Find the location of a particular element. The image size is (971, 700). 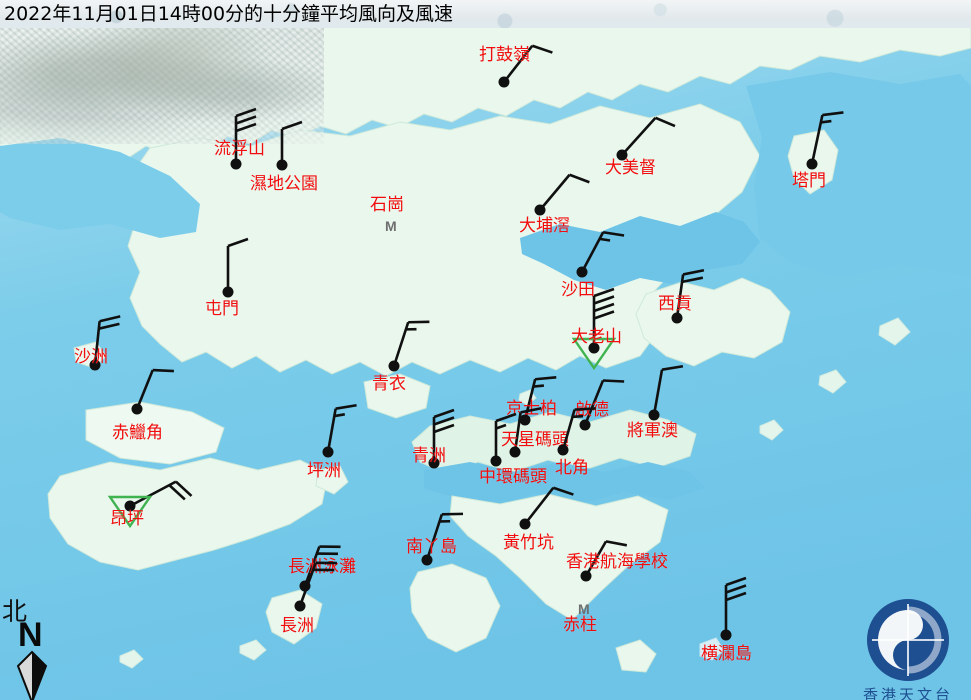

station-label-cheung-chau-beach: 長洲泳灘 is located at coordinates (322, 567).